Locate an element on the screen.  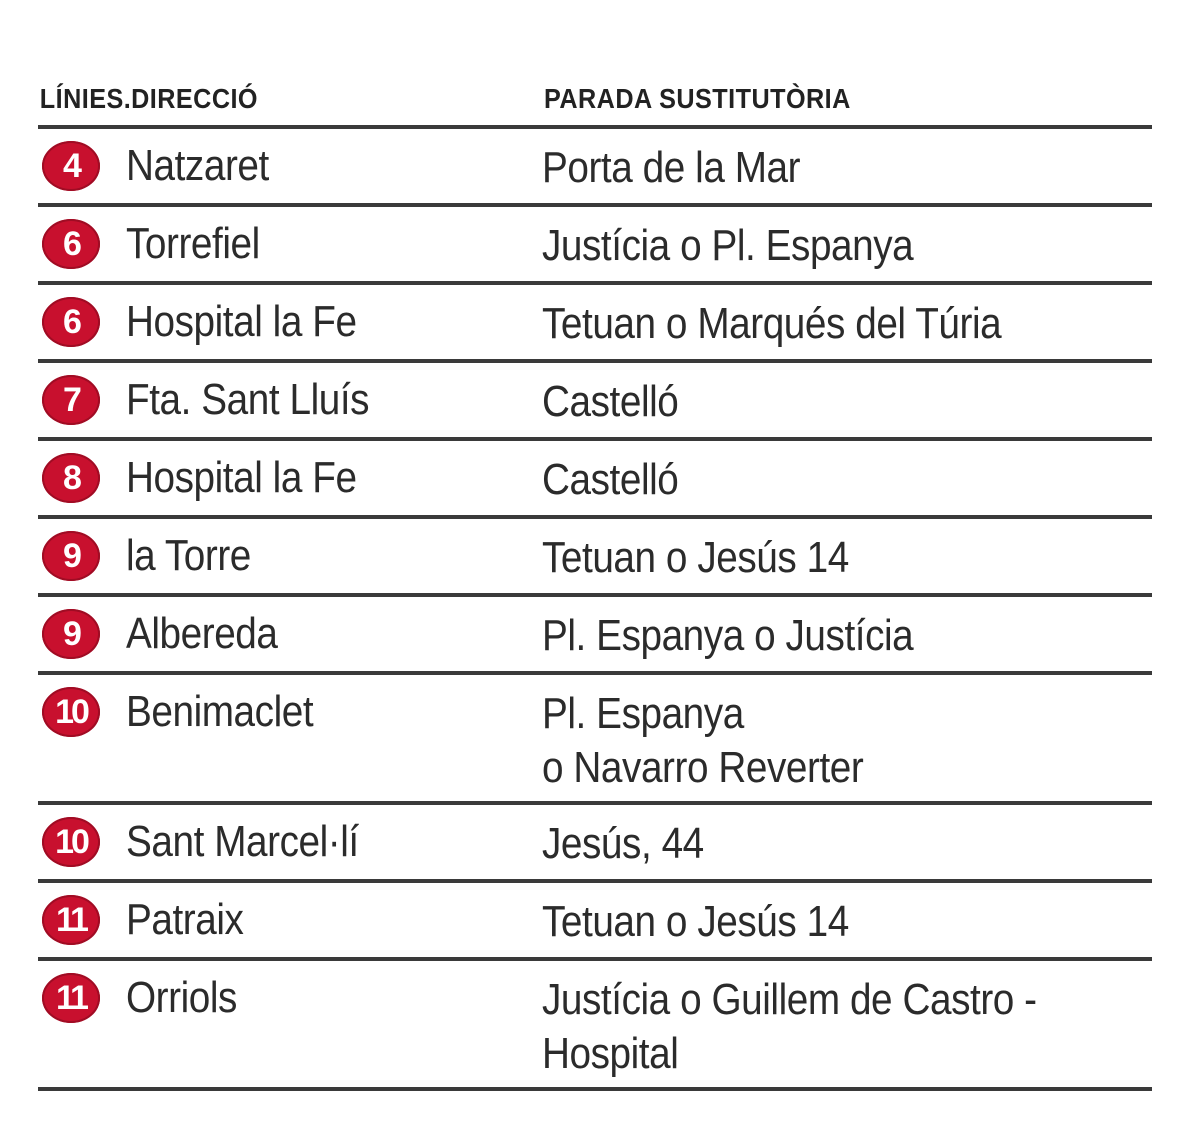
table-row: 11 Patraix Tetuan o Jesús 14 is located at coordinates (595, 922).